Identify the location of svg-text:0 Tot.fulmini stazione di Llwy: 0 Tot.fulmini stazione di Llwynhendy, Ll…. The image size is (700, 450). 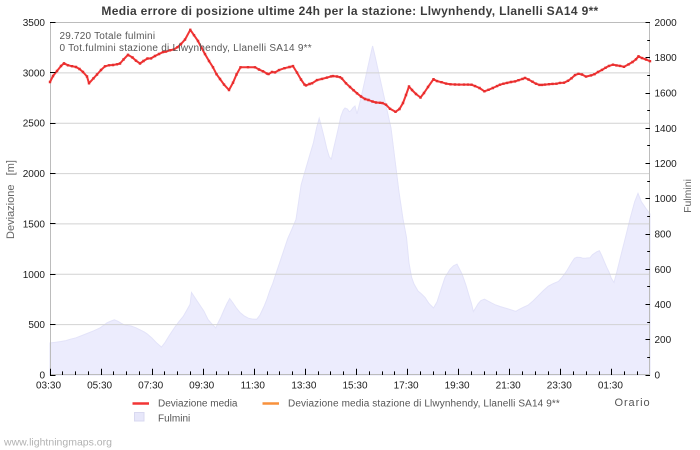
(186, 48).